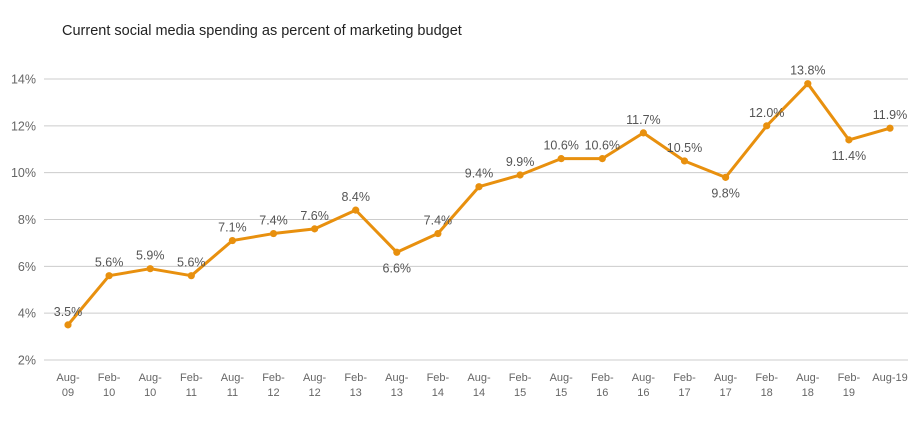 The height and width of the screenshot is (426, 918). Describe the element at coordinates (68, 312) in the screenshot. I see `data-label: 3.5%` at that location.